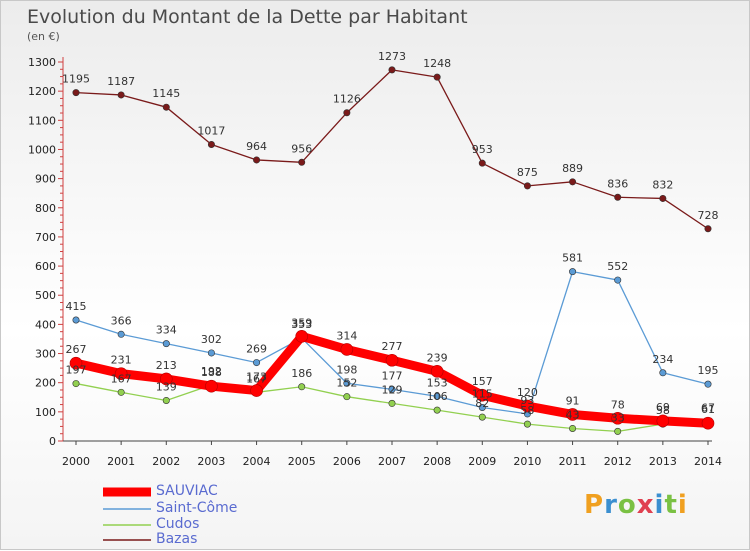 The width and height of the screenshot is (750, 551). What do you see at coordinates (682, 505) in the screenshot?
I see `logo-letter: i` at bounding box center [682, 505].